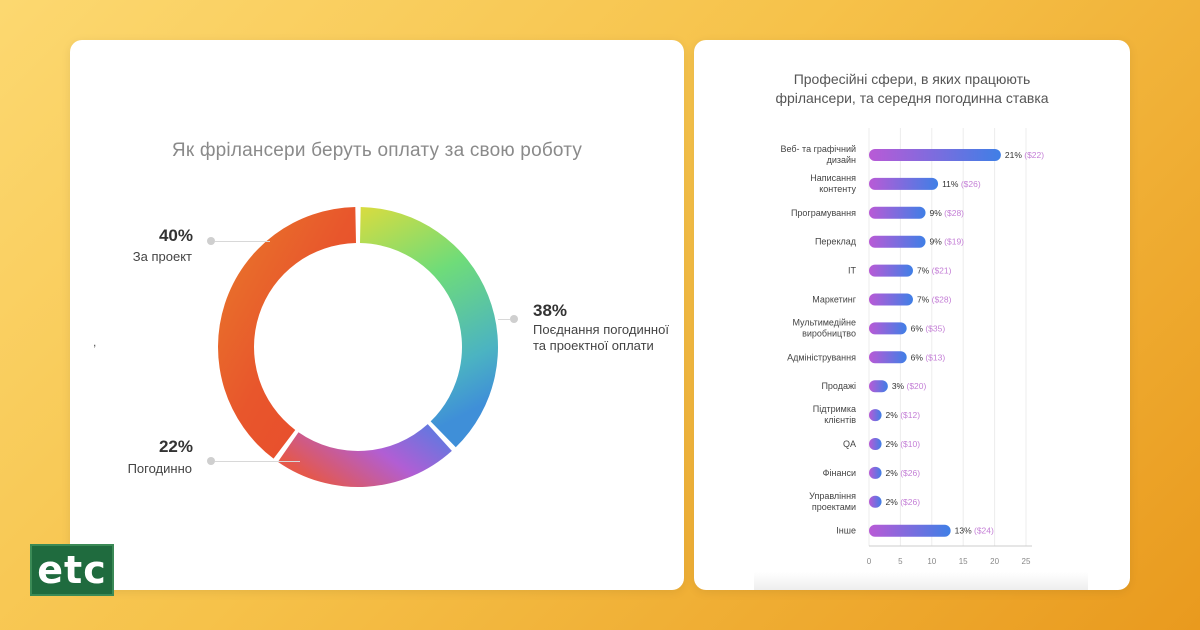 This screenshot has width=1200, height=630. Describe the element at coordinates (900, 561) in the screenshot. I see `bar-x-tick-label-1: 5` at that location.